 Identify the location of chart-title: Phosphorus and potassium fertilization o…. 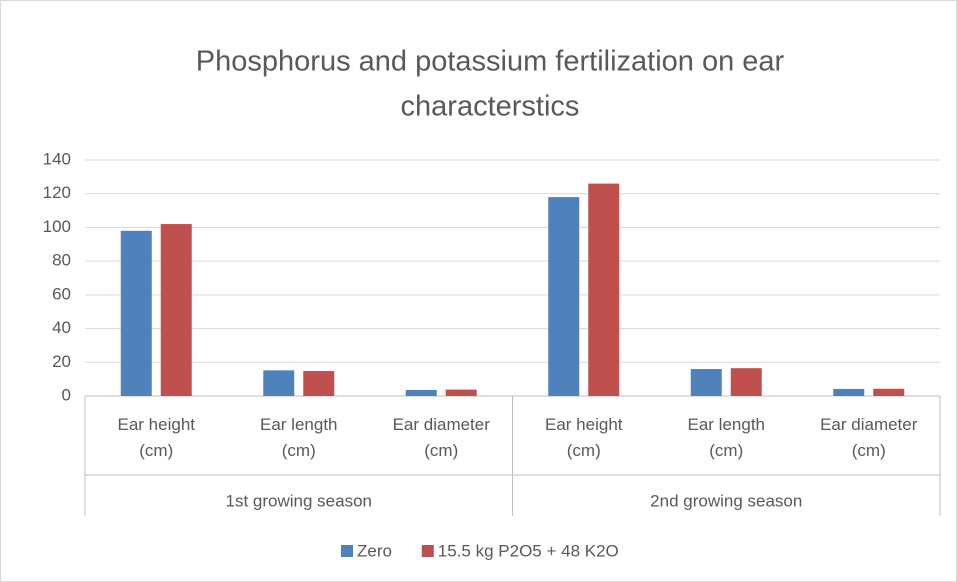
(490, 62).